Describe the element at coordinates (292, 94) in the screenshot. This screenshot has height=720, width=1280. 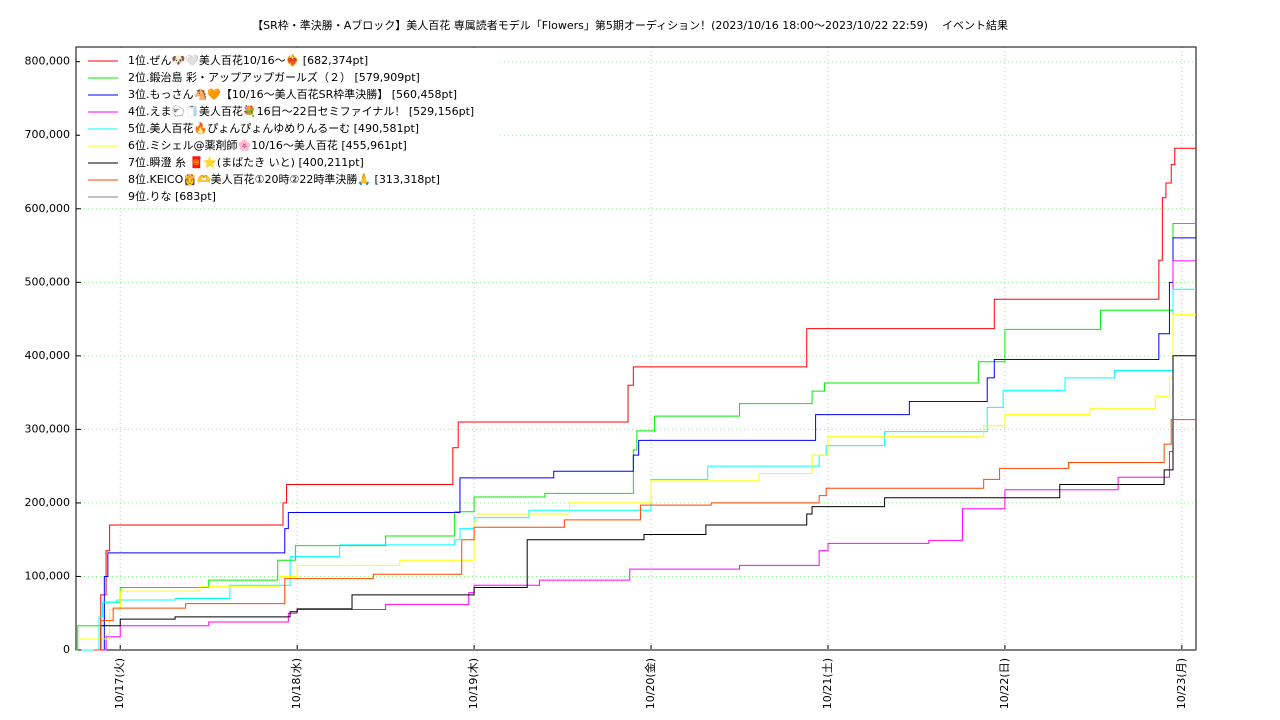
I see `legend-label: 3位.もっさん🐴🧡【10/16〜美人百花SR枠準決勝】 [560,458pt]` at that location.